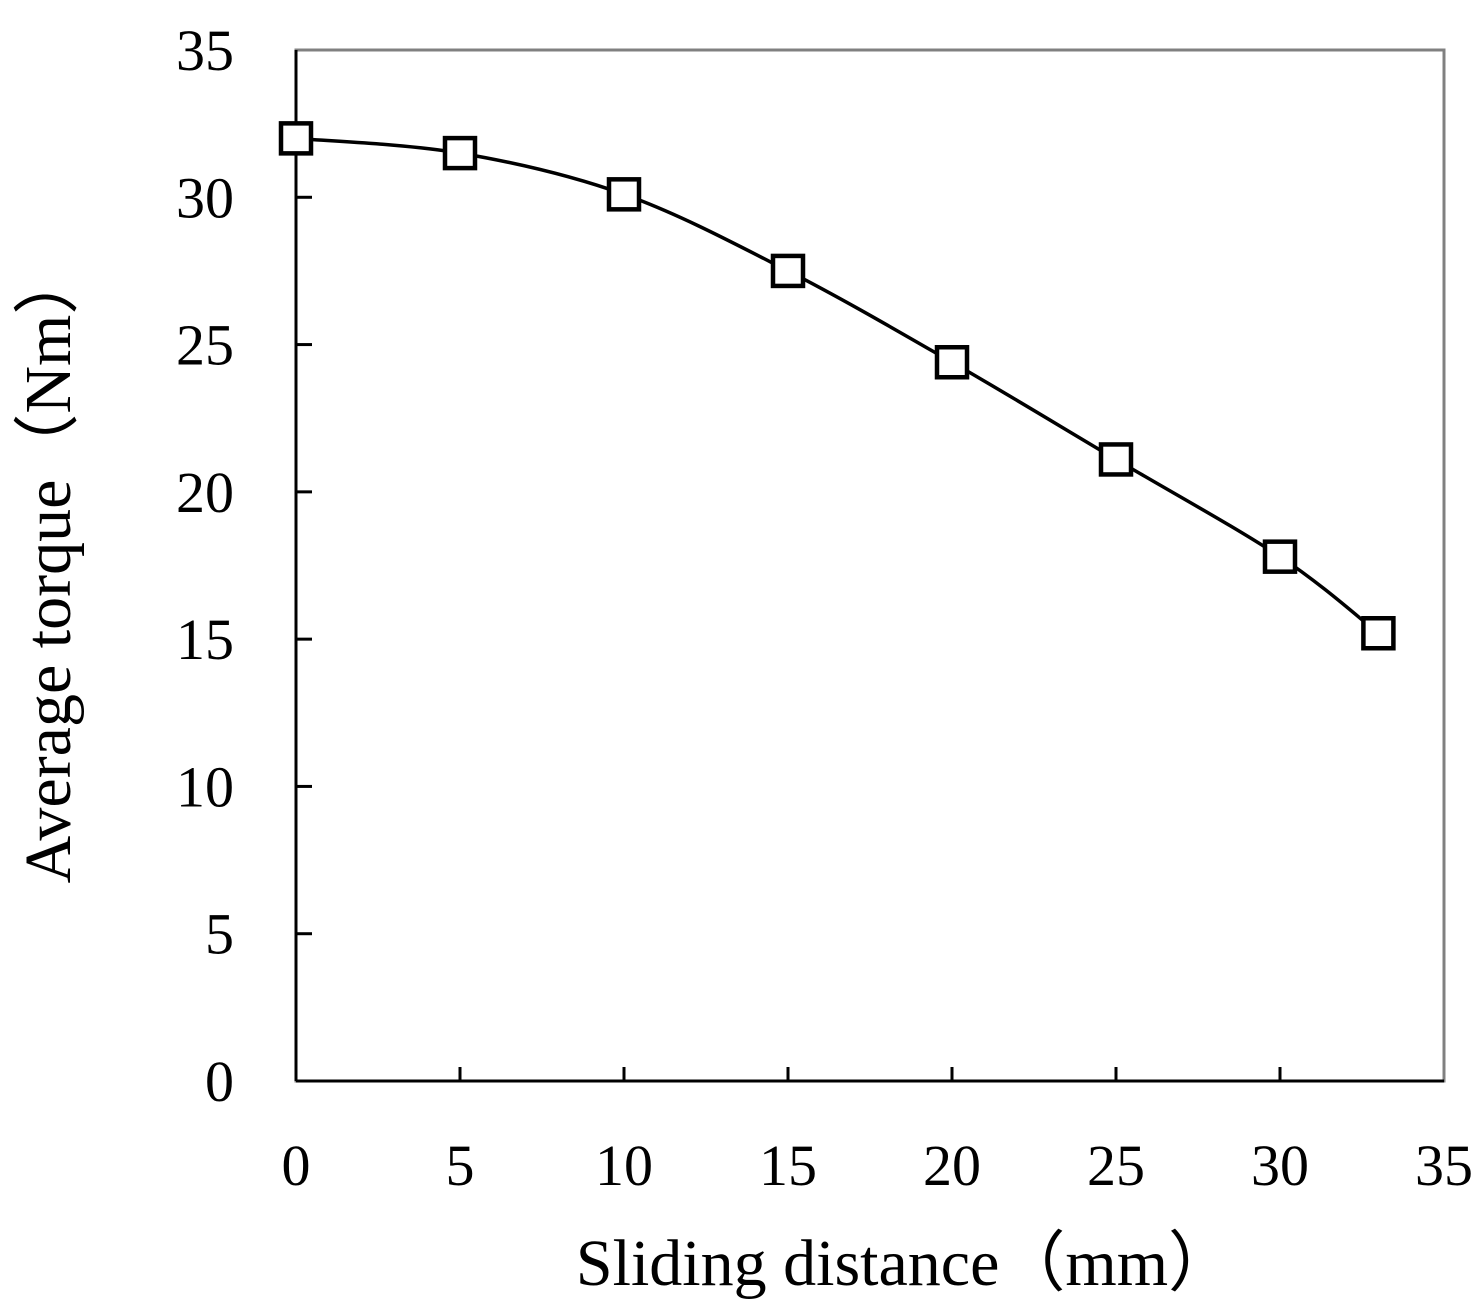 The width and height of the screenshot is (1484, 1315). Describe the element at coordinates (205, 639) in the screenshot. I see `y-tick-label: 15` at that location.